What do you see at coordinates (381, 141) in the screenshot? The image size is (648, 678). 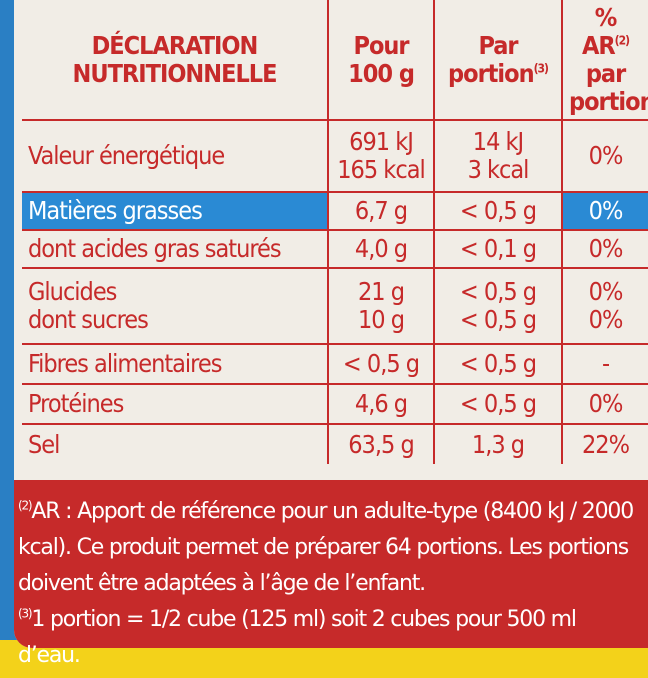 I see `row-per100-kj: 691 kJ` at bounding box center [381, 141].